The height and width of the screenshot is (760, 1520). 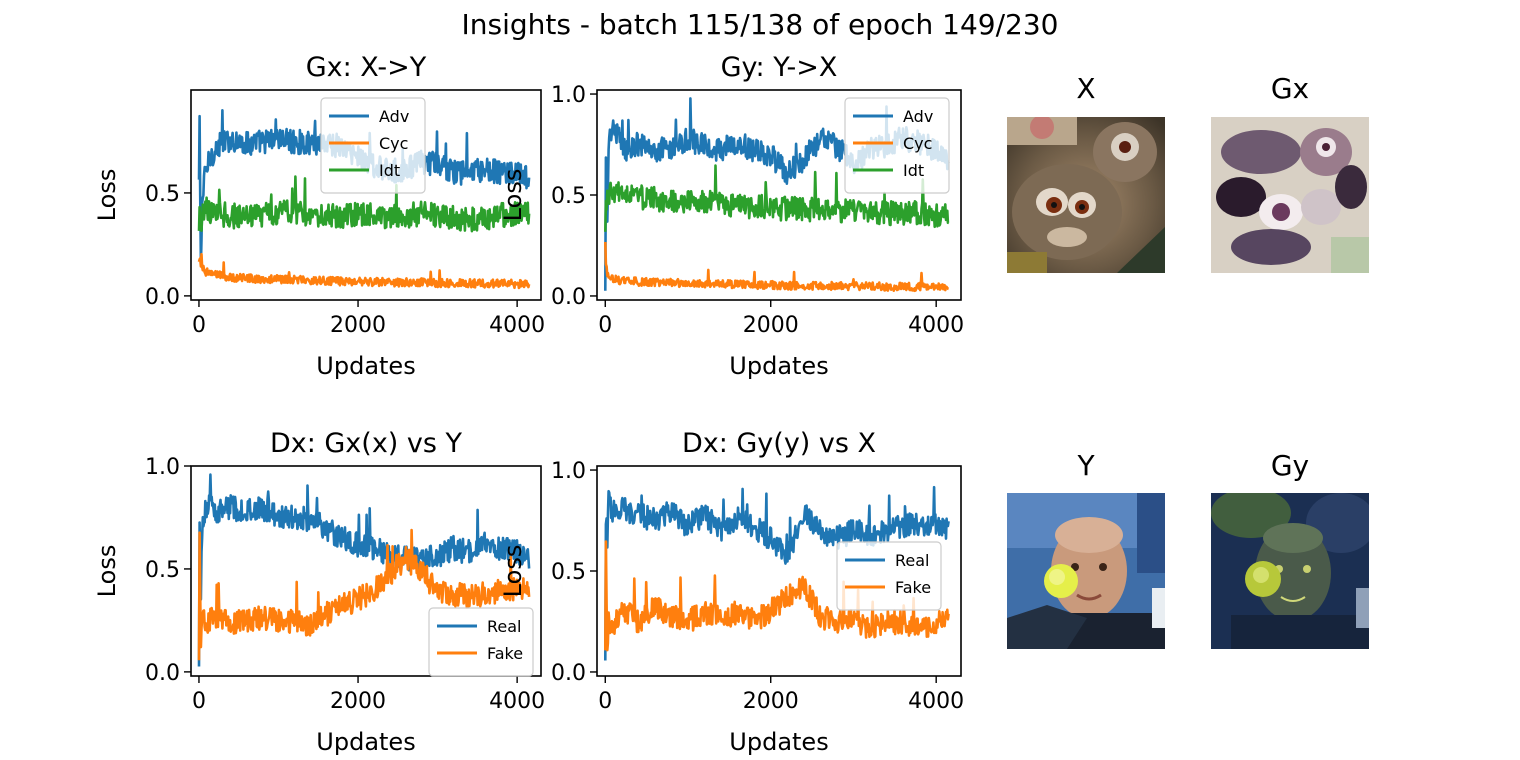 I want to click on image-title-gy: Gy, so click(x=1290, y=465).